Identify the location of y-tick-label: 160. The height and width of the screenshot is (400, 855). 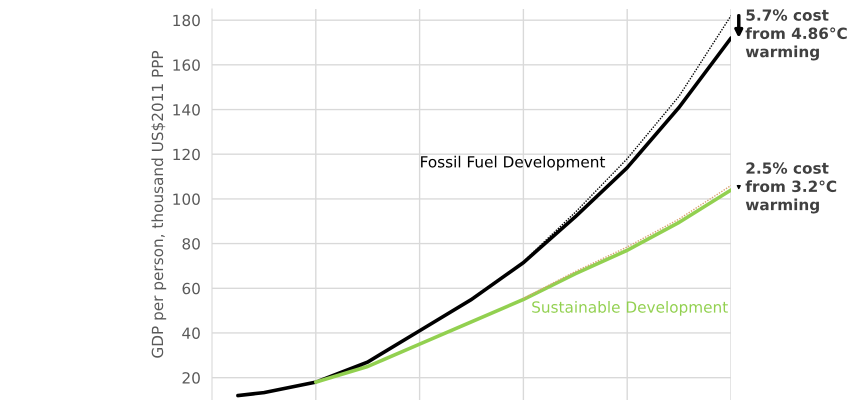
(186, 65).